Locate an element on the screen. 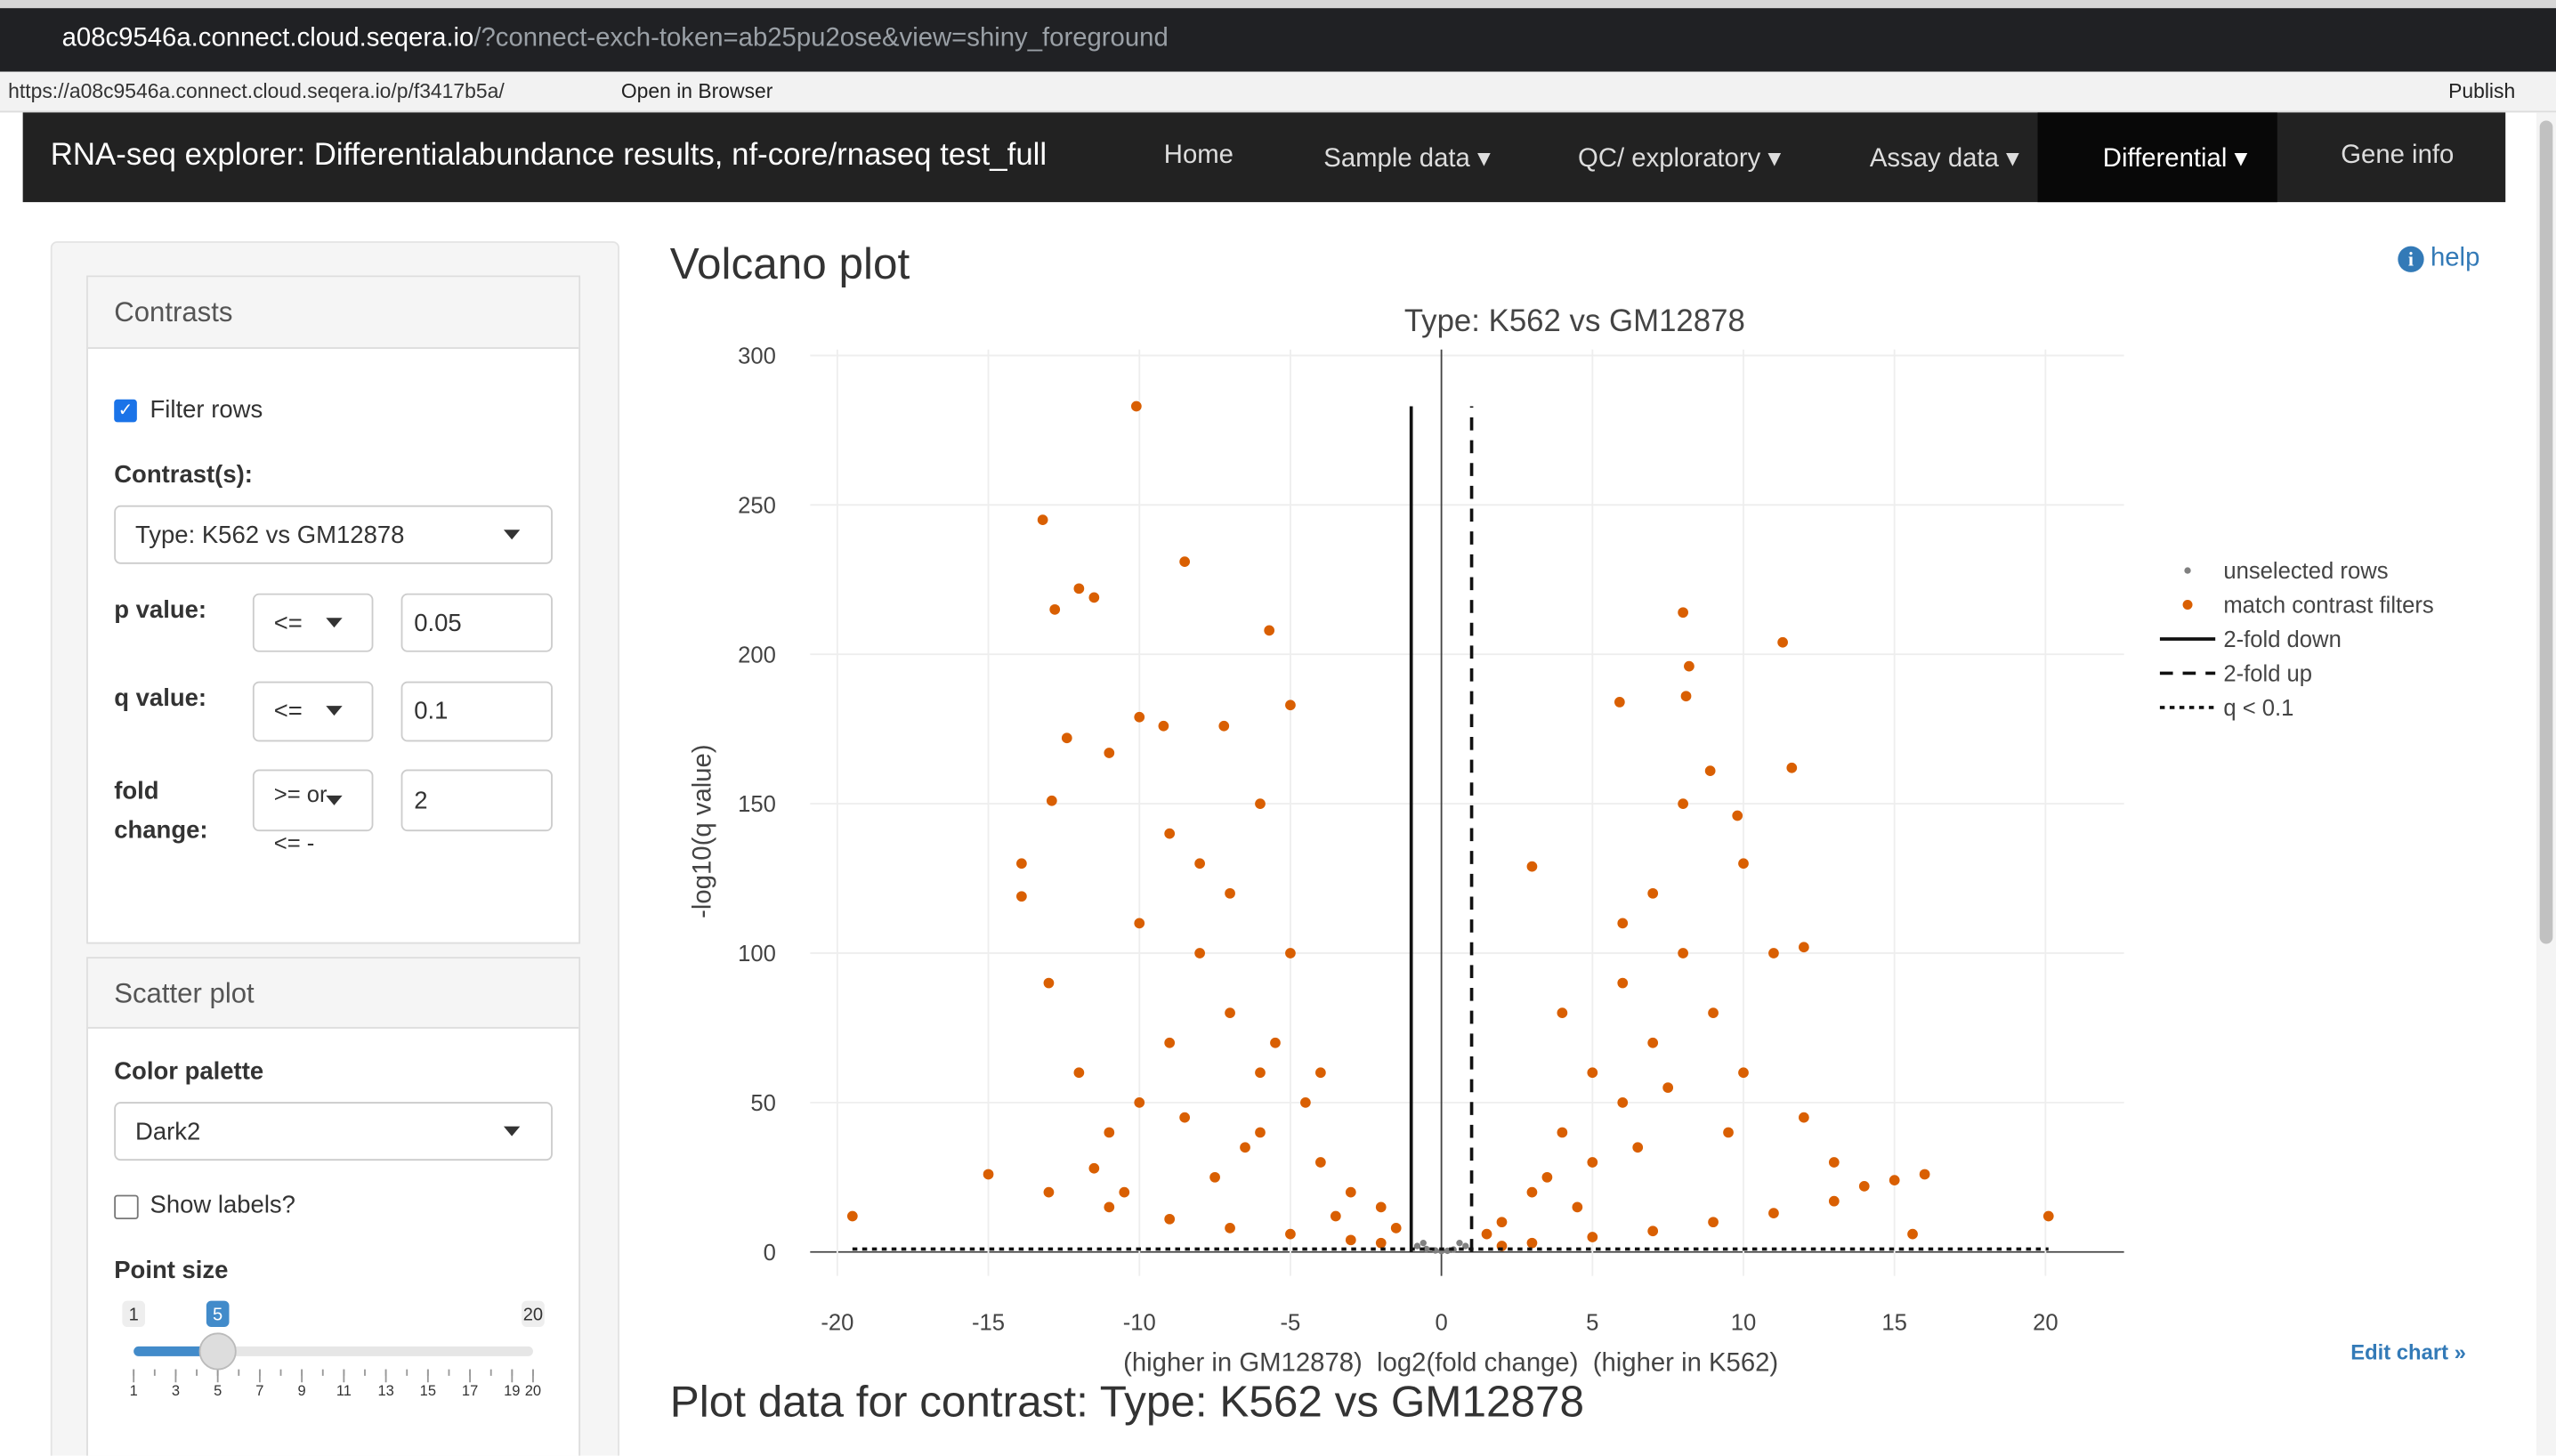 This screenshot has height=1456, width=2556. nav-item: Sample data ▾ is located at coordinates (1407, 159).